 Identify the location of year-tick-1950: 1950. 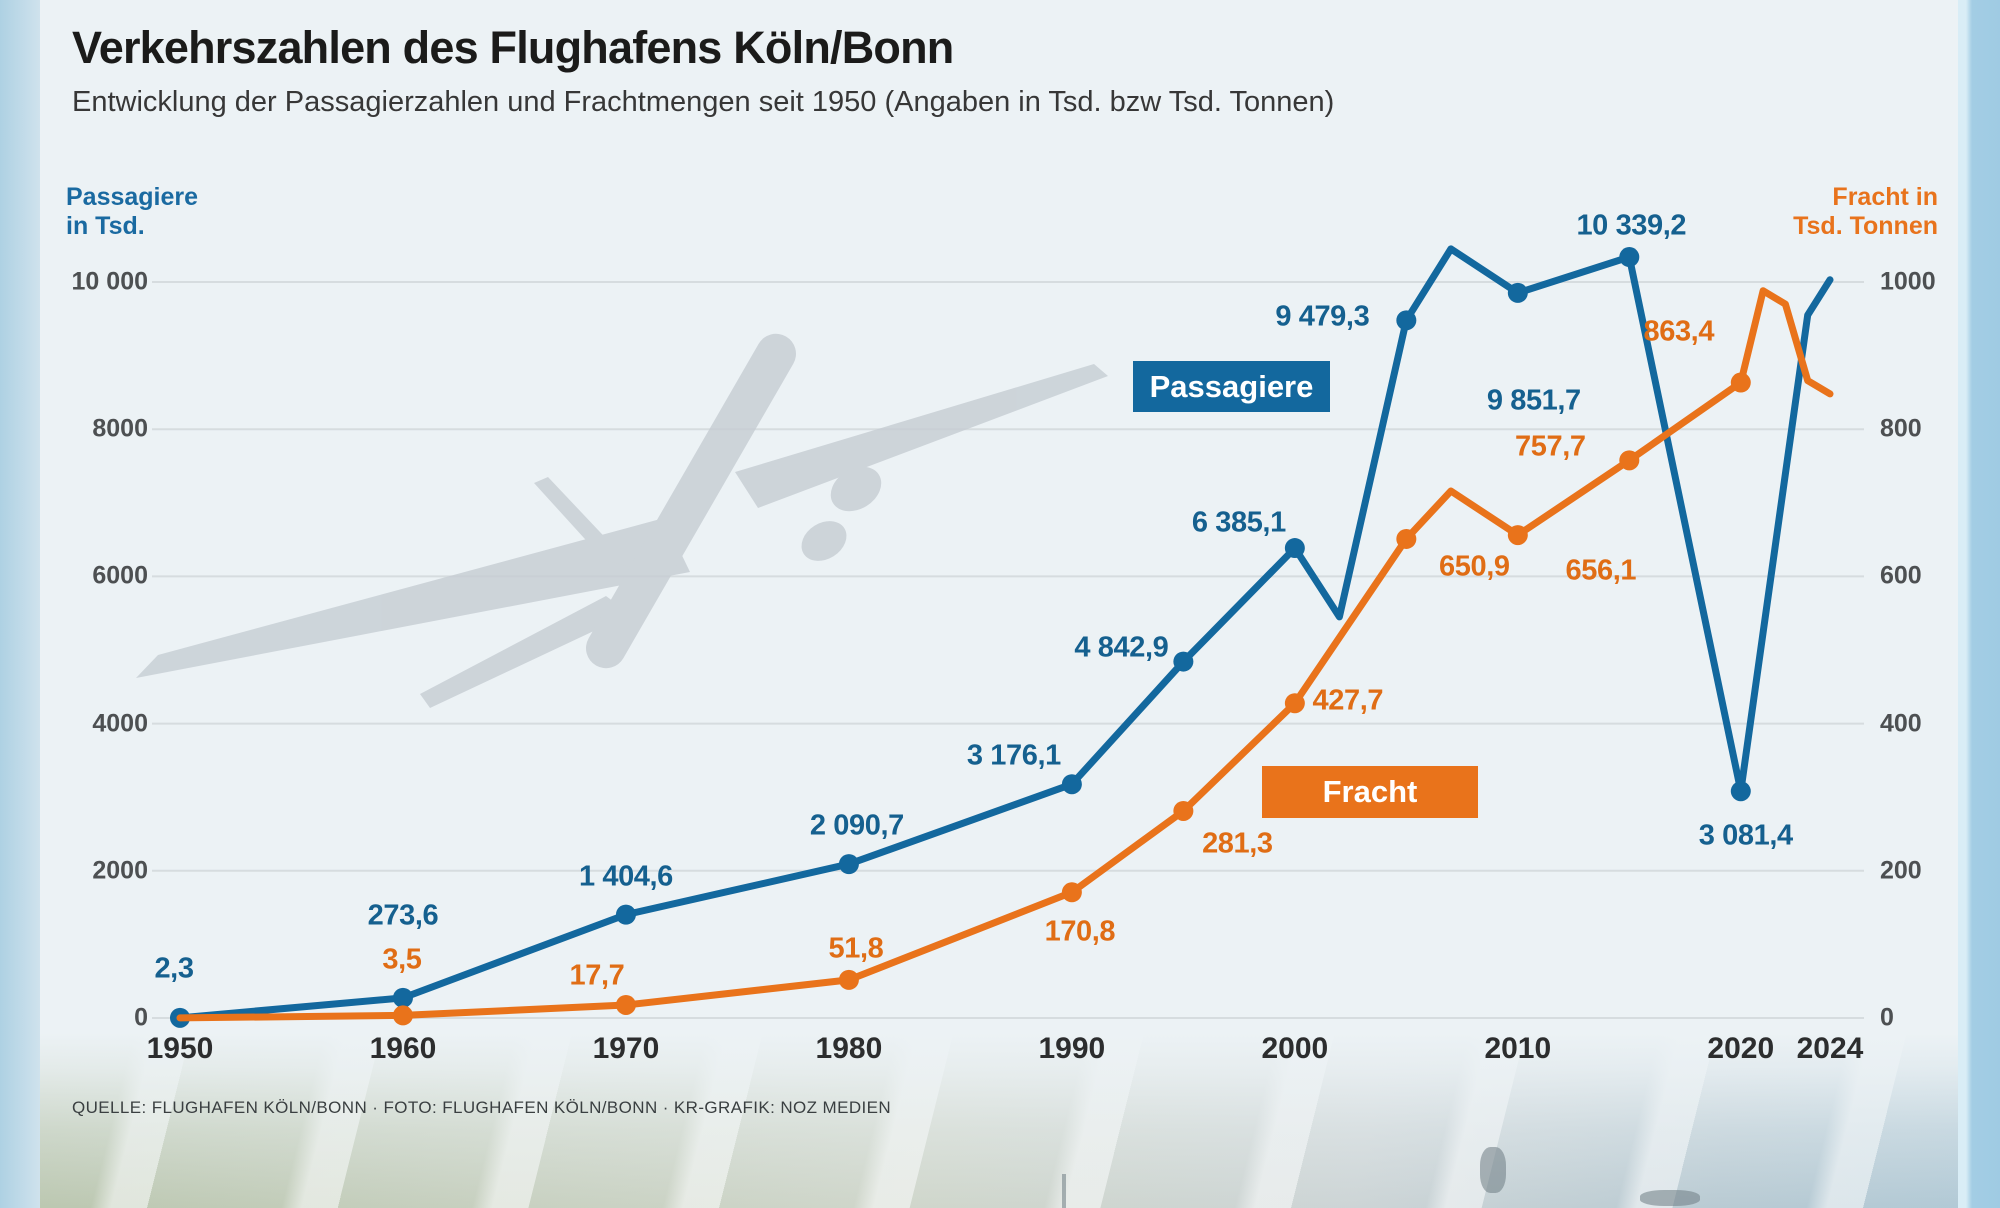
(180, 1048).